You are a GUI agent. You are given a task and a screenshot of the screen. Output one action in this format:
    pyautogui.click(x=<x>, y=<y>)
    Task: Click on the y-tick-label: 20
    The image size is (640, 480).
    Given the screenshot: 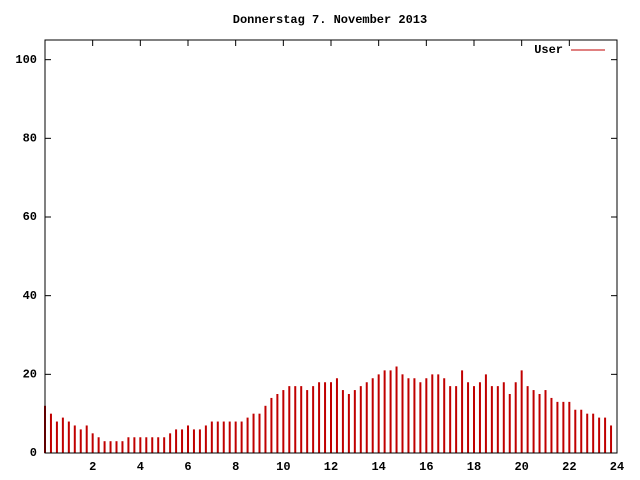 What is the action you would take?
    pyautogui.click(x=30, y=375)
    